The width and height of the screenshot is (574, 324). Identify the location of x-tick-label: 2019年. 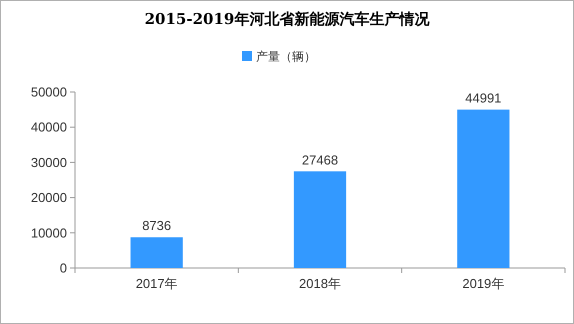
(483, 283).